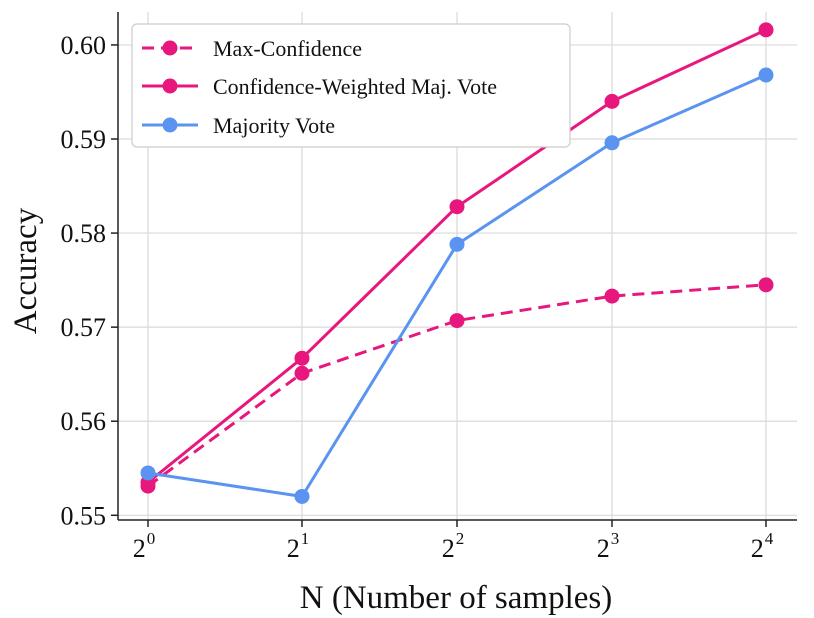 This screenshot has width=814, height=618. Describe the element at coordinates (274, 125) in the screenshot. I see `legend-label: Majority Vote` at that location.